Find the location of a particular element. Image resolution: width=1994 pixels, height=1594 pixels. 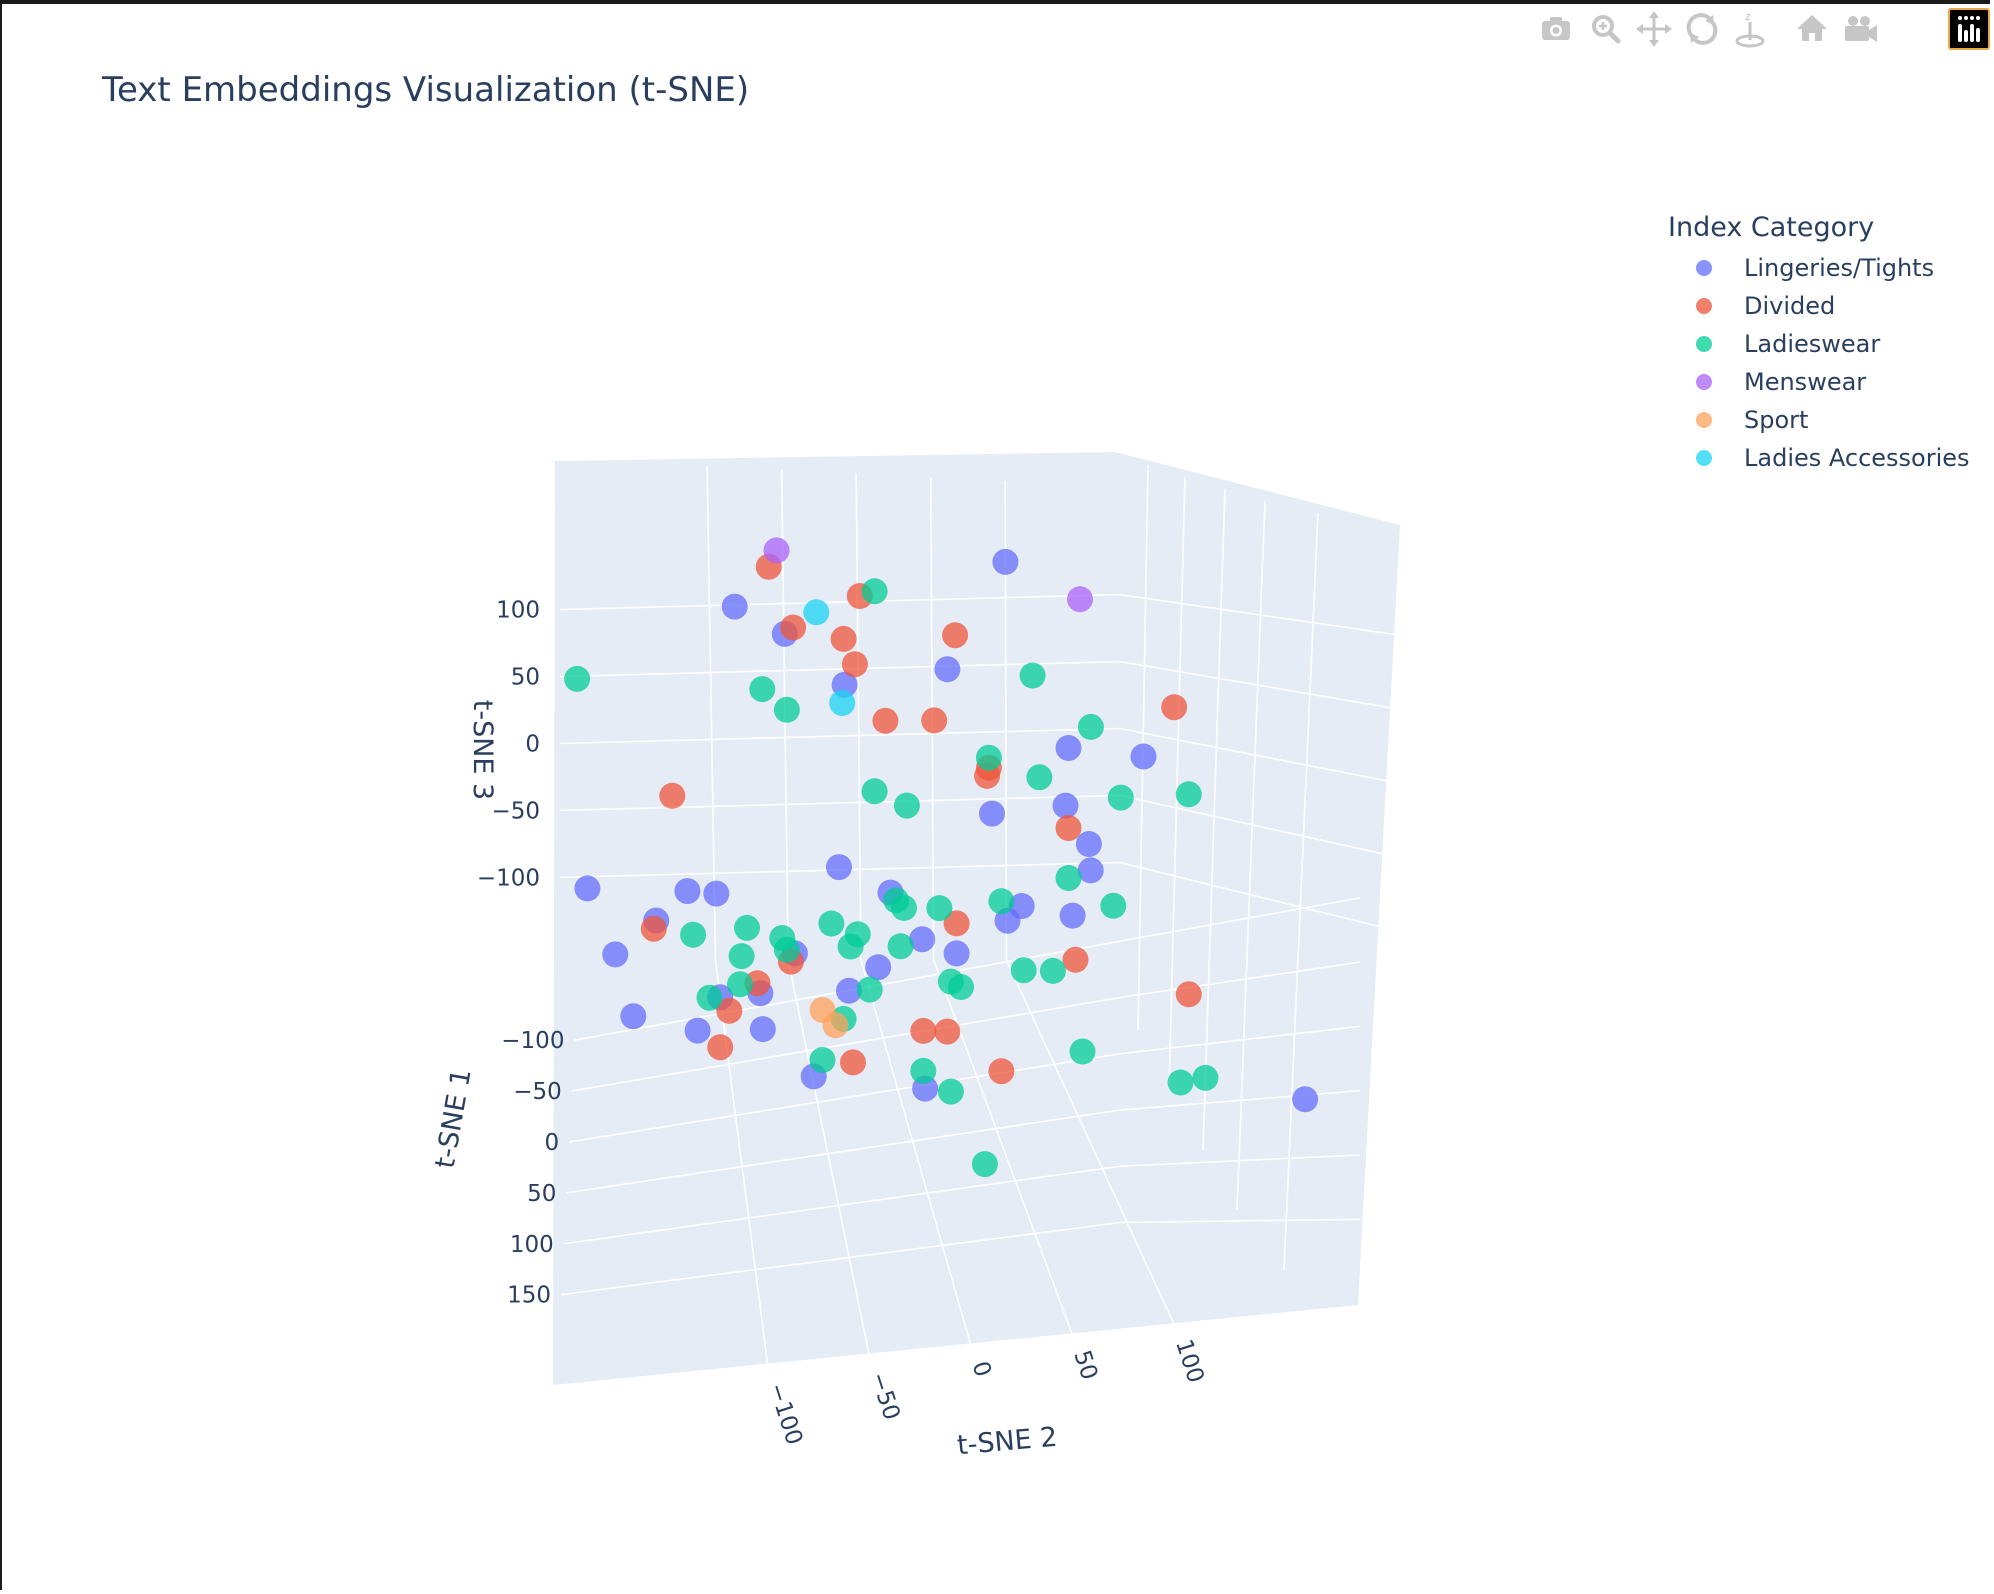

legend-item-ladies-accessories: Ladies Accessories is located at coordinates (1819, 458).